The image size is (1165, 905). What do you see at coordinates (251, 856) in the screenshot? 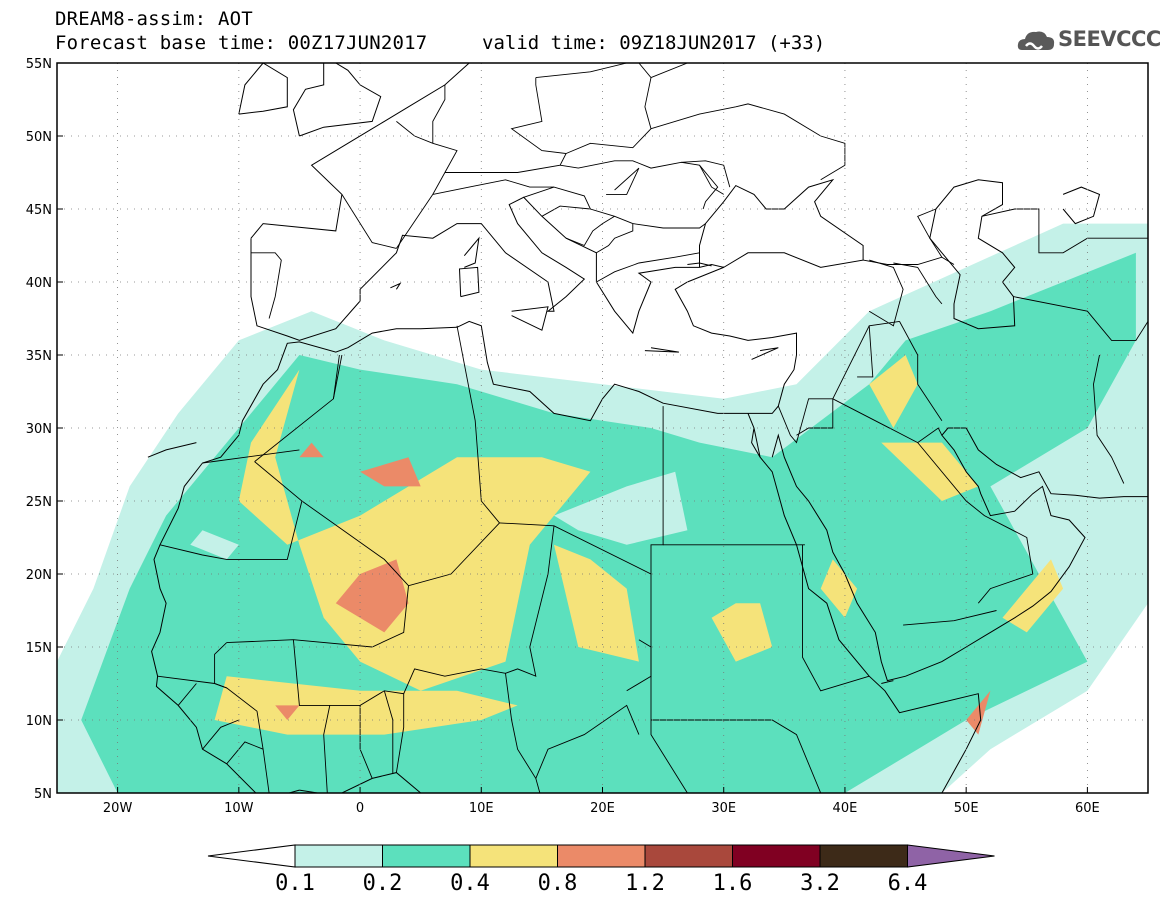
I see `colorbar-low-extension` at bounding box center [251, 856].